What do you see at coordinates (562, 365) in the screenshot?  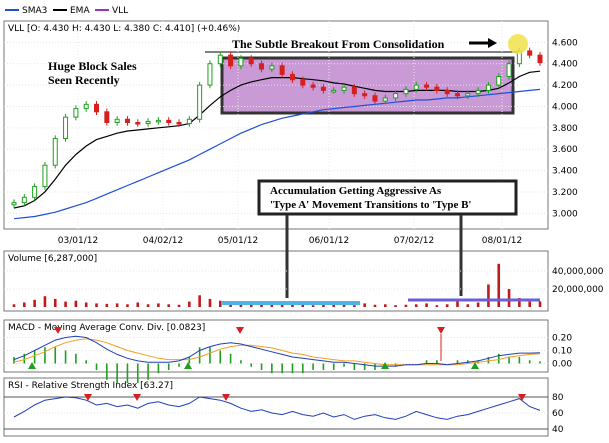 I see `macd-y-tick: 0.00` at bounding box center [562, 365].